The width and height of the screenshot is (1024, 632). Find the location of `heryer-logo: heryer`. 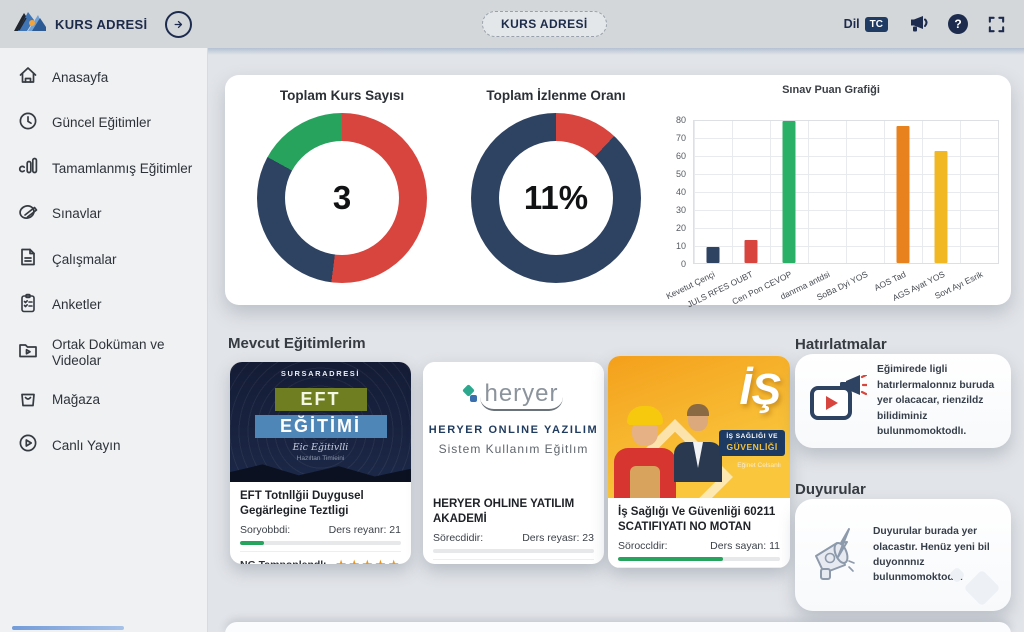

heryer-logo: heryer is located at coordinates (513, 396).